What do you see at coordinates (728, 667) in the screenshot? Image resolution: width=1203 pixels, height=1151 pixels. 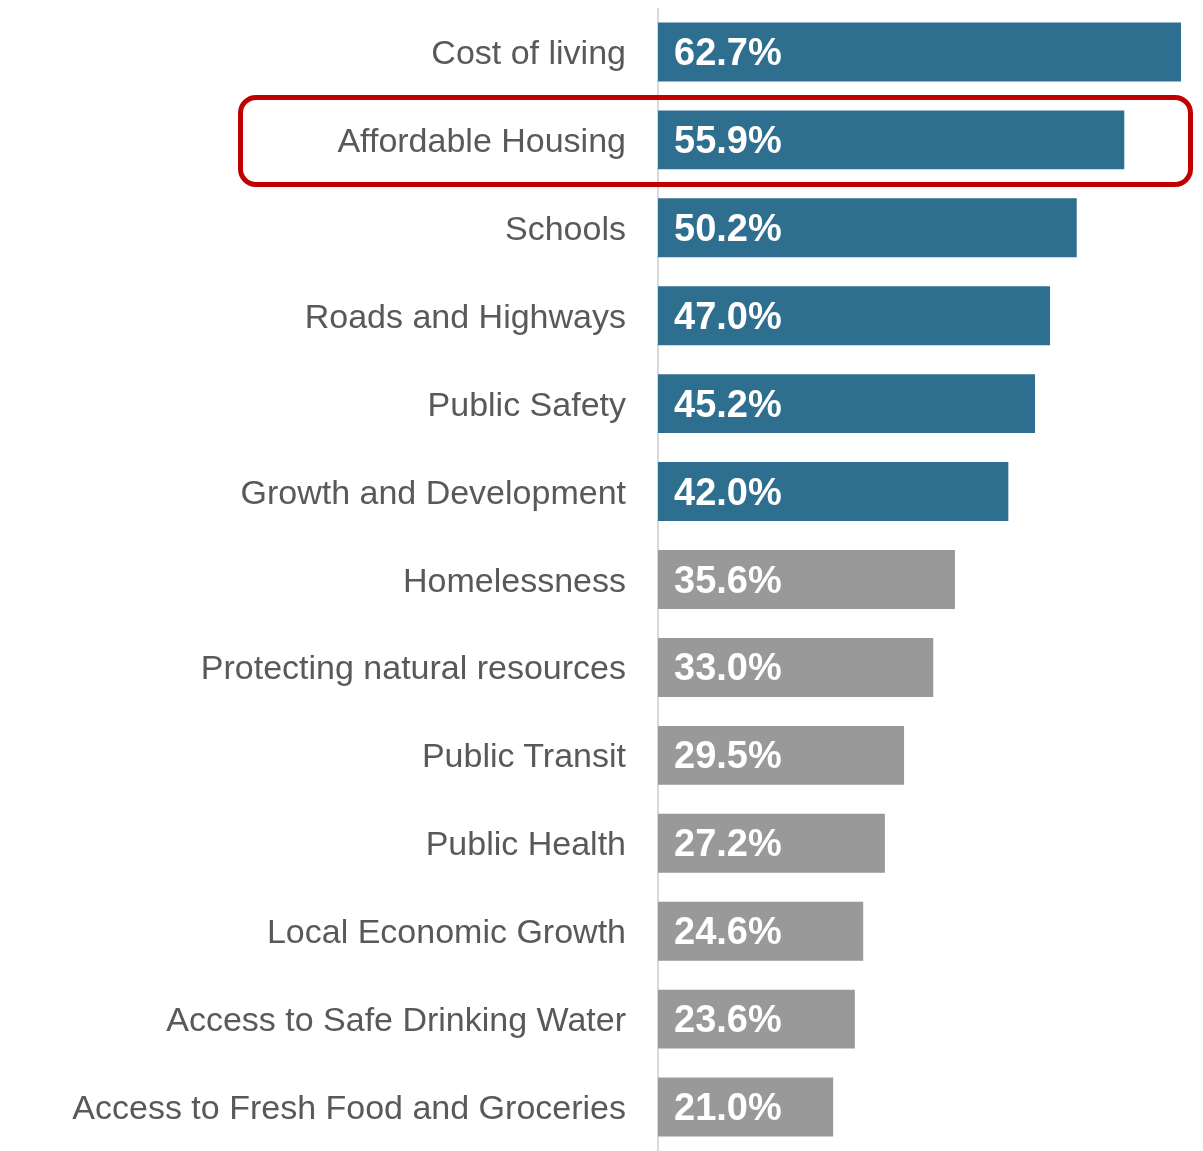 I see `data-label: 33.0%` at bounding box center [728, 667].